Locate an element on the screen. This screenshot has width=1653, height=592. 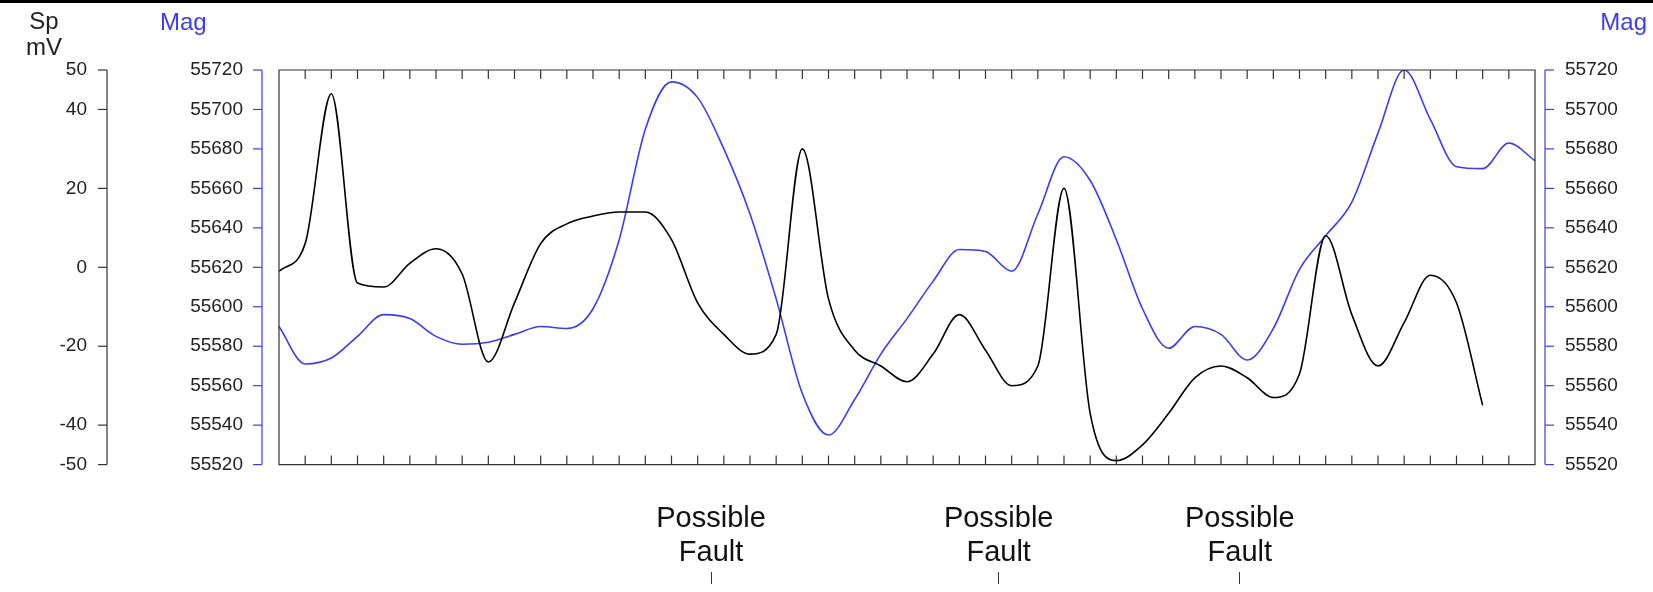
y2-tick-label: -20 is located at coordinates (73, 345).